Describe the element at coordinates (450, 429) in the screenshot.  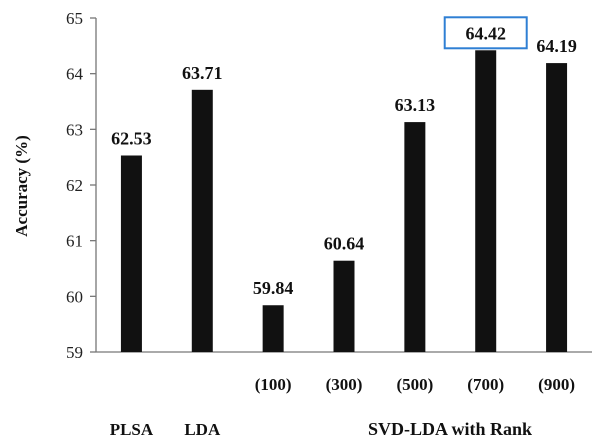
I see `group-label: SVD-LDA with Rank` at that location.